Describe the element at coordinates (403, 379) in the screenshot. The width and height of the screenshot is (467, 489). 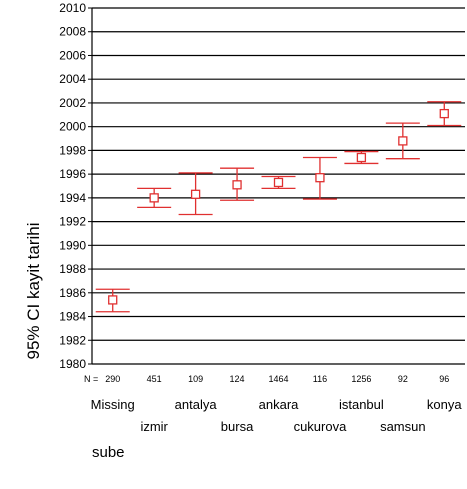
I see `n-count-label: 92` at that location.